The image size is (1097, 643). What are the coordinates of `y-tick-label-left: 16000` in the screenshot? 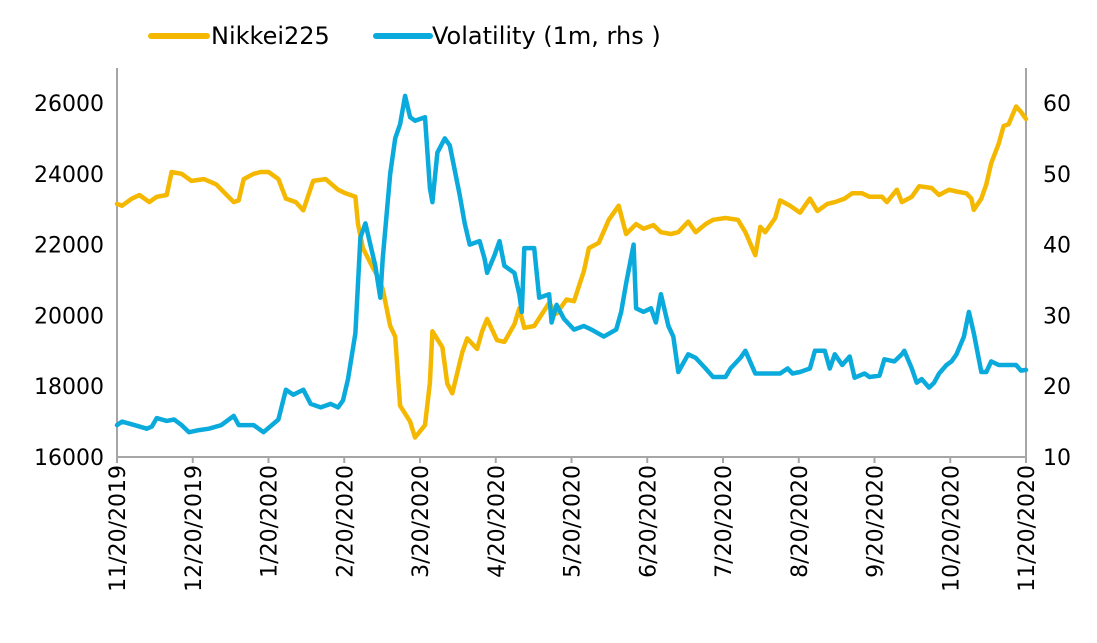 It's located at (69, 458).